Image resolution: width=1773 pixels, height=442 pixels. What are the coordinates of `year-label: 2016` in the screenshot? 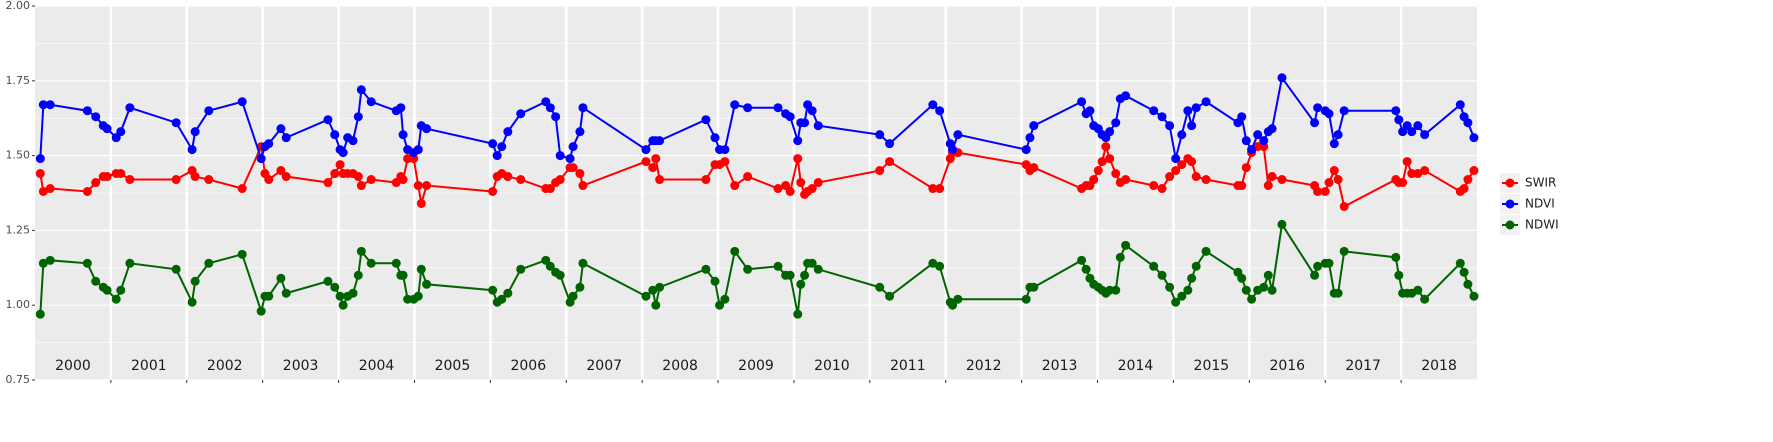 It's located at (1287, 366).